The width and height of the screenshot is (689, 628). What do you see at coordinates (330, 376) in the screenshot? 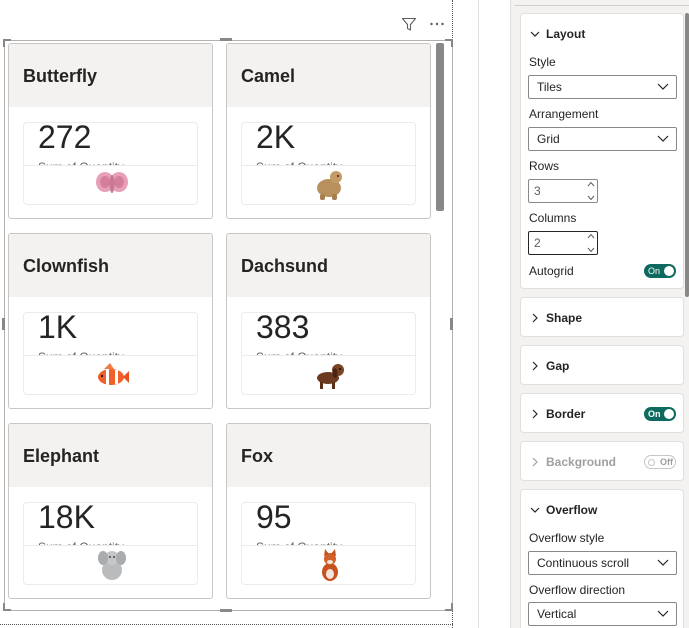
I see `dachshund-plush-image` at bounding box center [330, 376].